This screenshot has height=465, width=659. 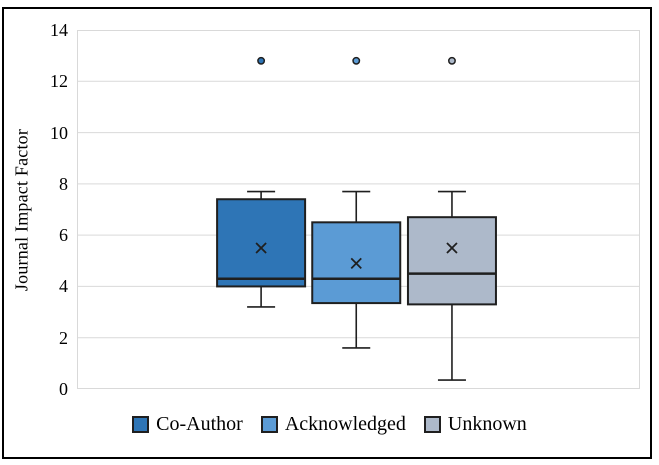 What do you see at coordinates (63, 389) in the screenshot?
I see `y-axis-tick-label: 0` at bounding box center [63, 389].